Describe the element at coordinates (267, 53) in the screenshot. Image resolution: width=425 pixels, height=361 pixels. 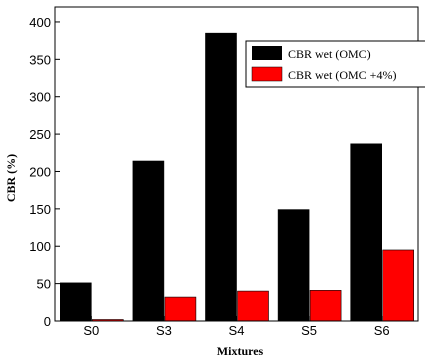
I see `legend-swatch-omc` at that location.